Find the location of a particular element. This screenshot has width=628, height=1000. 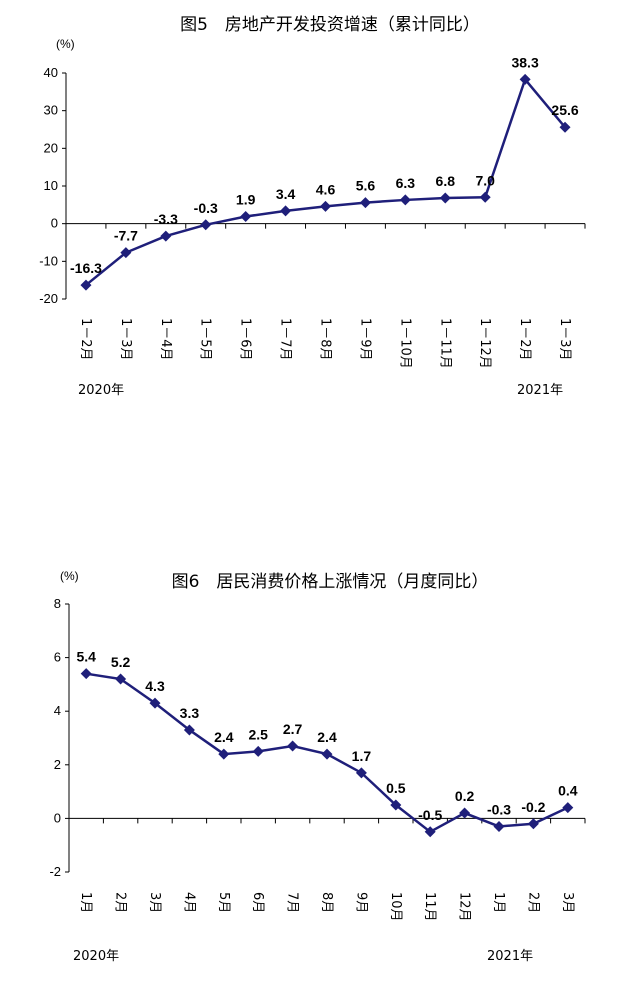

y-tick-label: -2 is located at coordinates (55, 871).